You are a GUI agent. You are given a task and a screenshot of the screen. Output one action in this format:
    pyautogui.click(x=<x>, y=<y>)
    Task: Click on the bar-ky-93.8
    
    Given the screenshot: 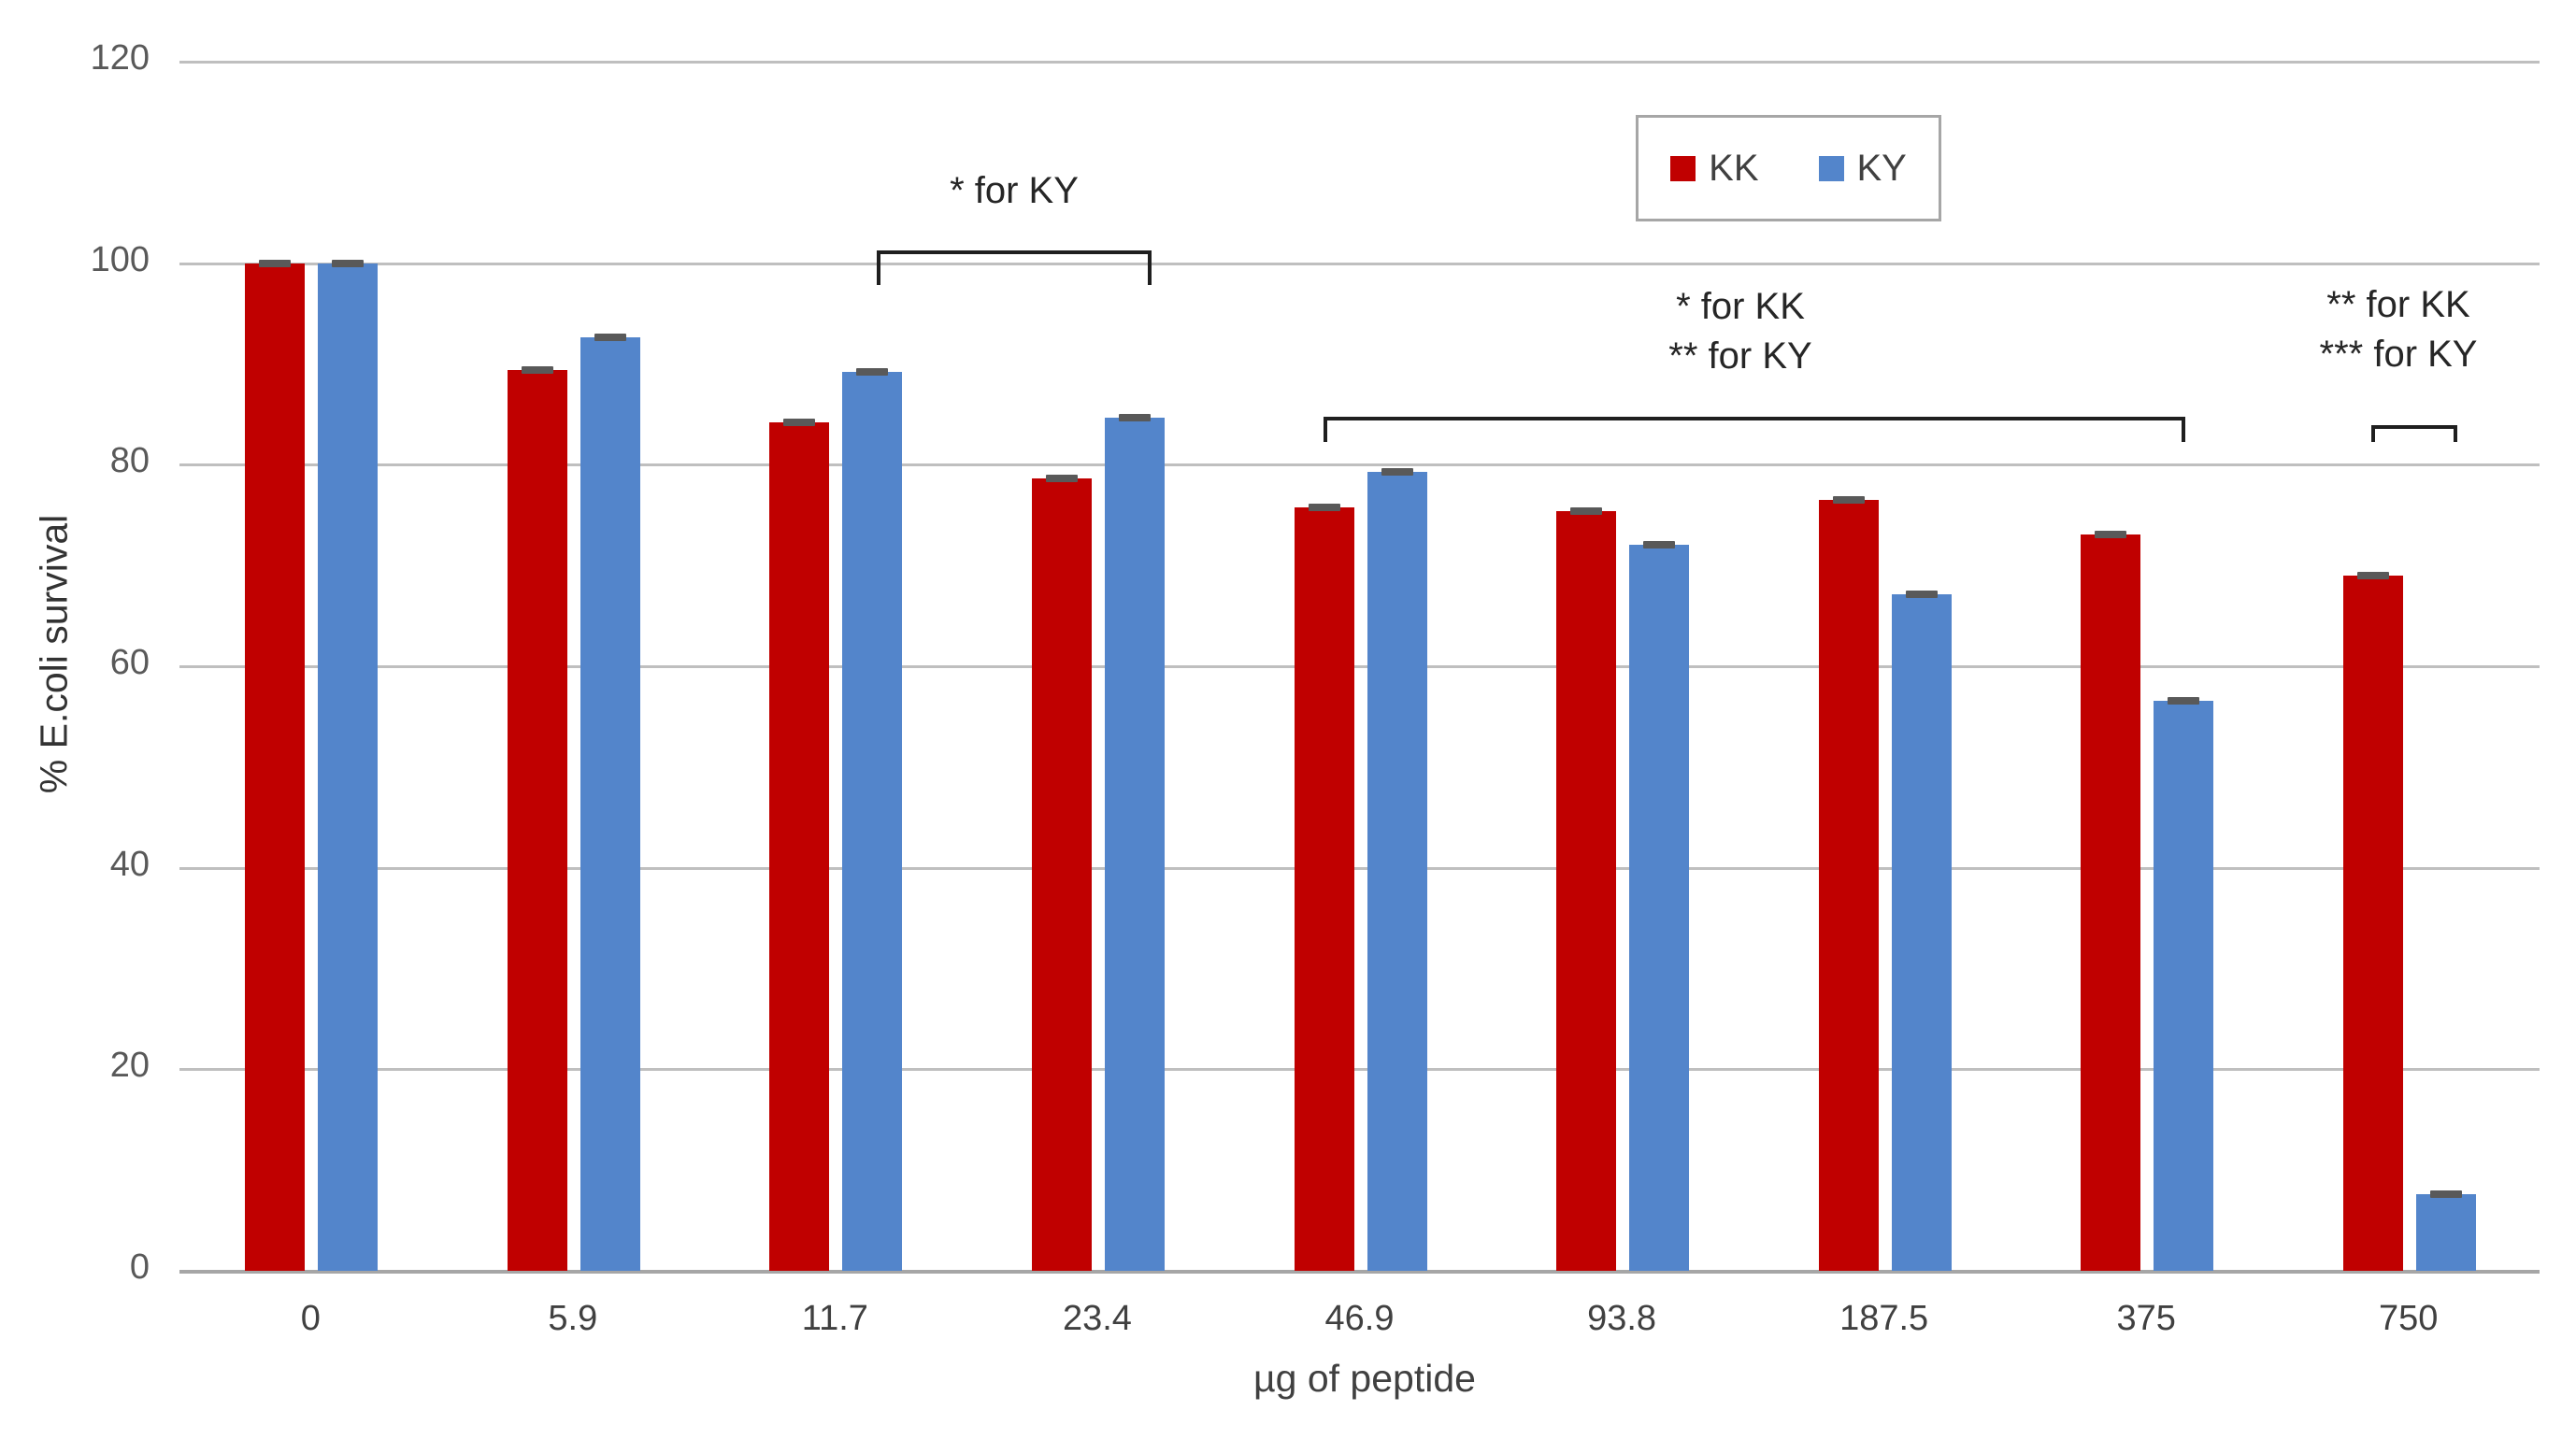 What is the action you would take?
    pyautogui.click(x=1659, y=907)
    